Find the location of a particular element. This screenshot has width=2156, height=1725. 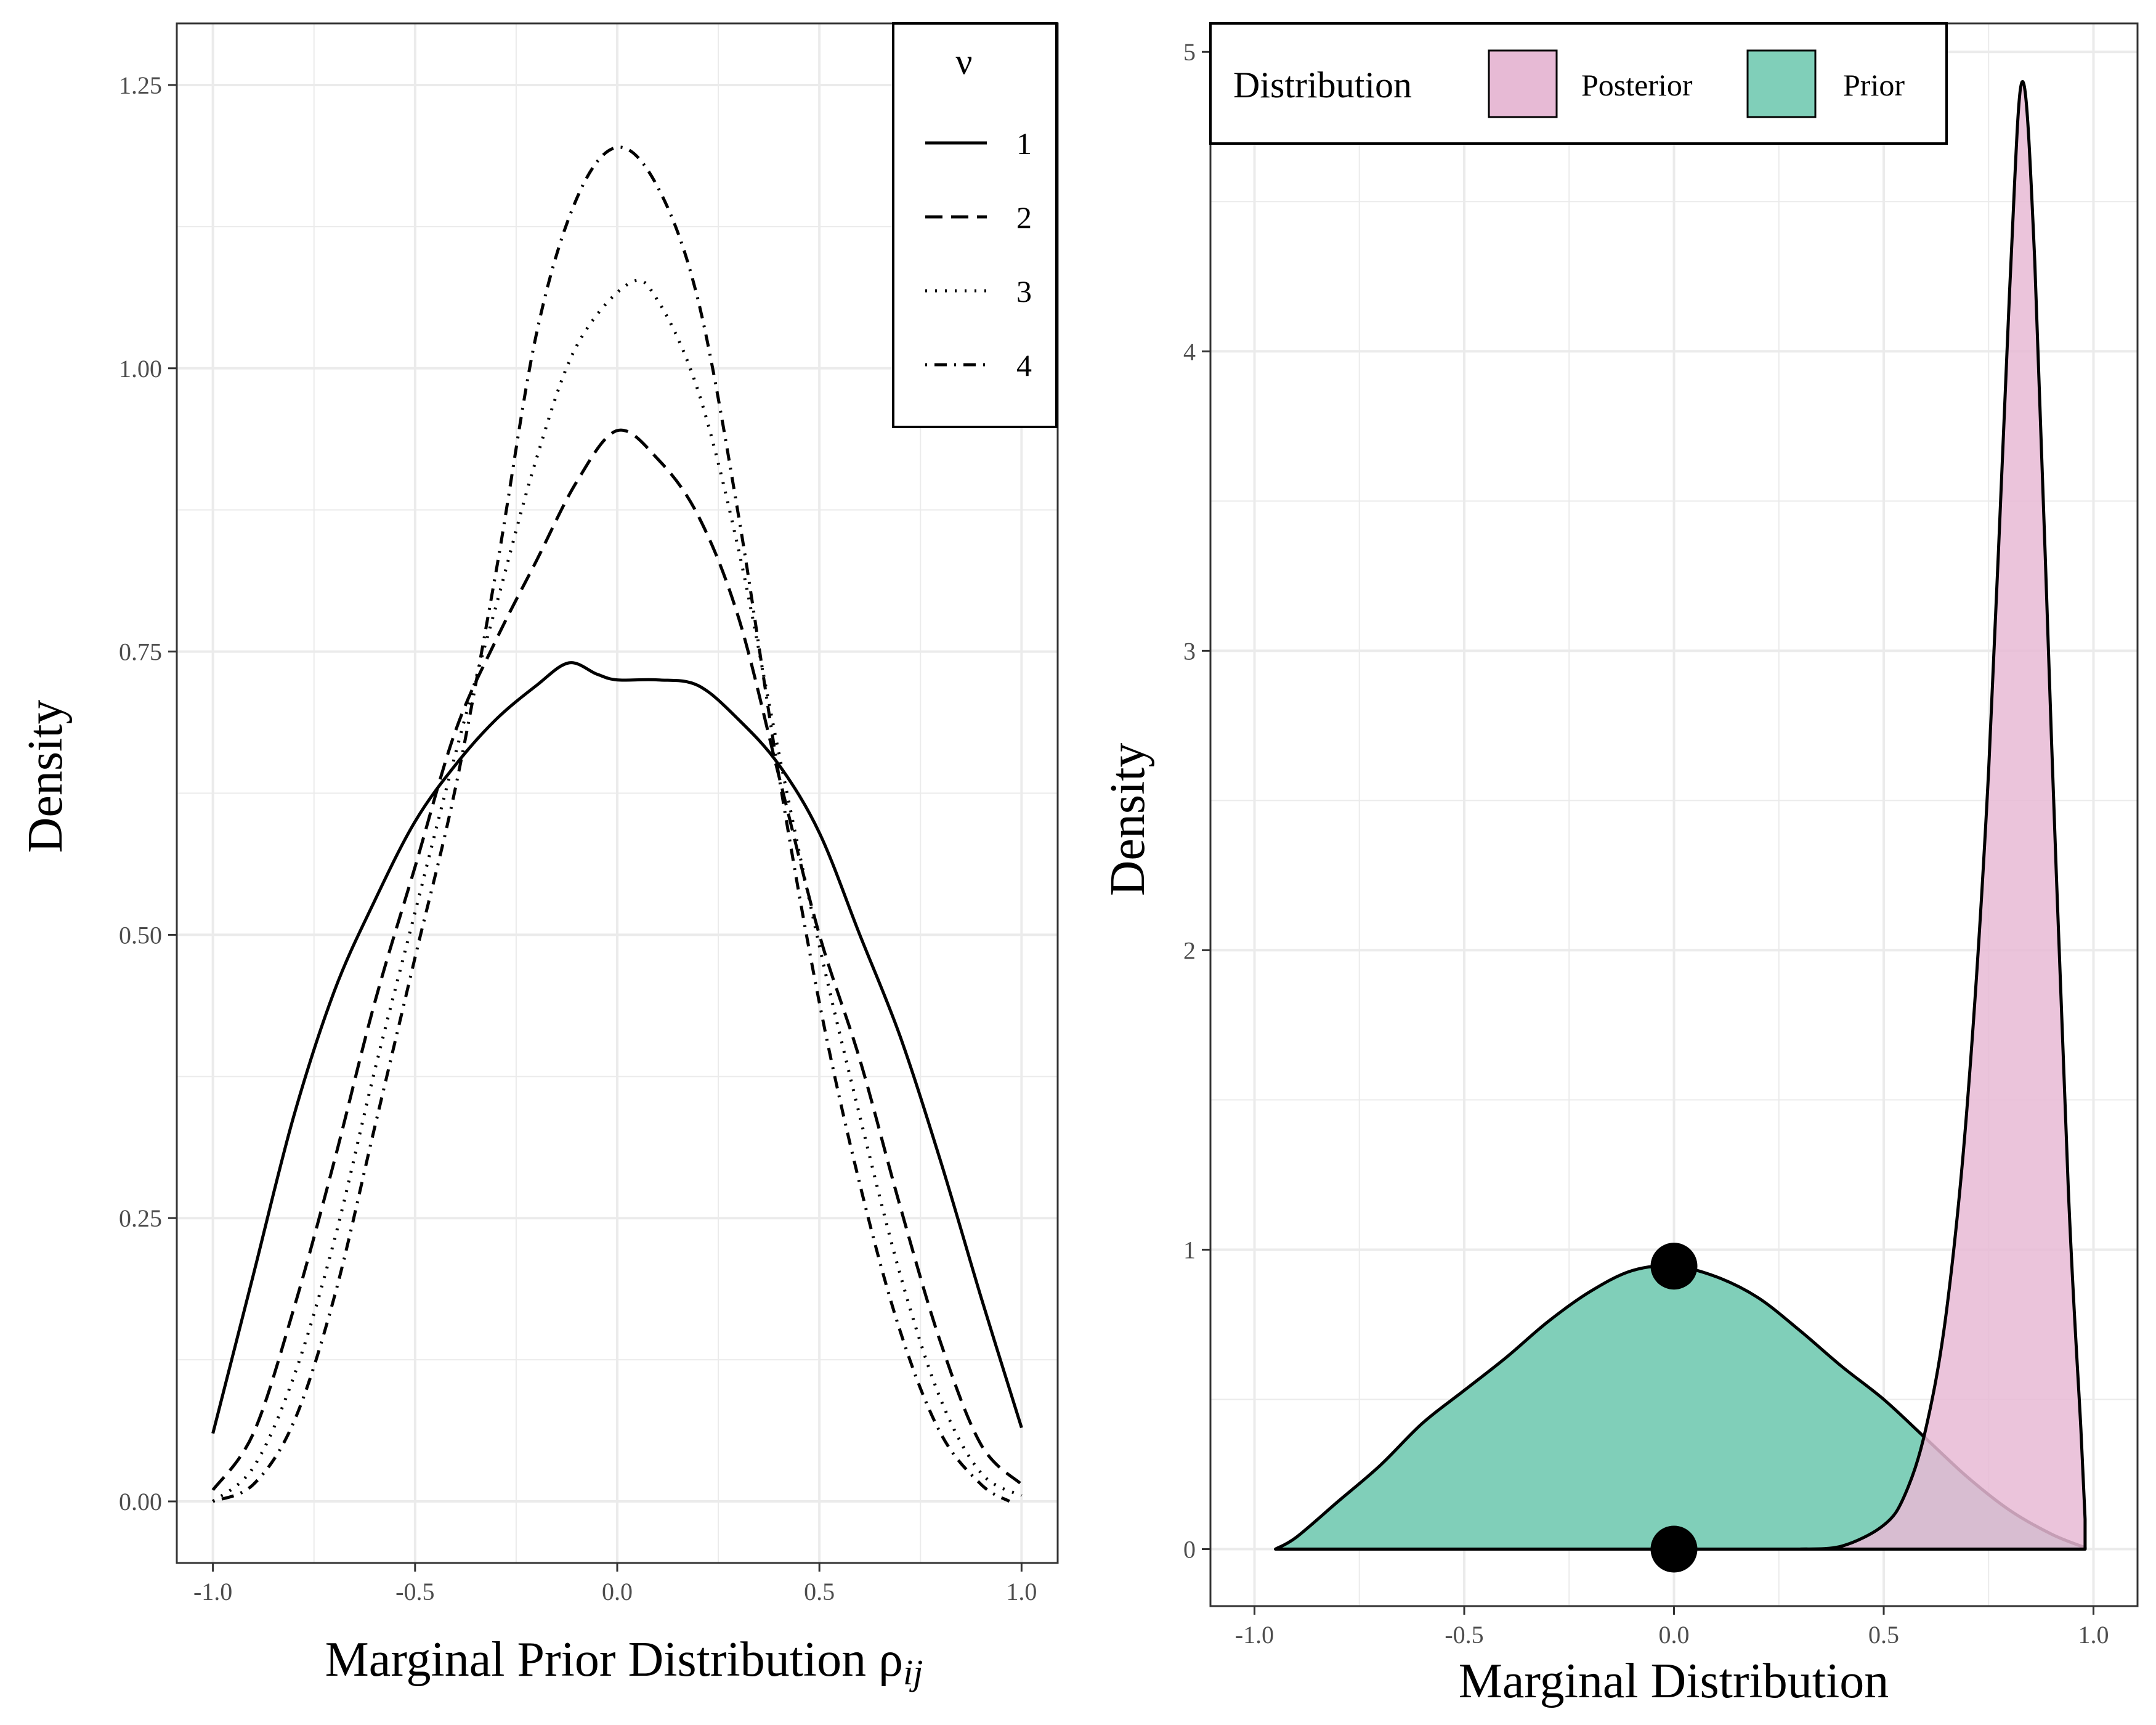

left-legend-box is located at coordinates (975, 225).